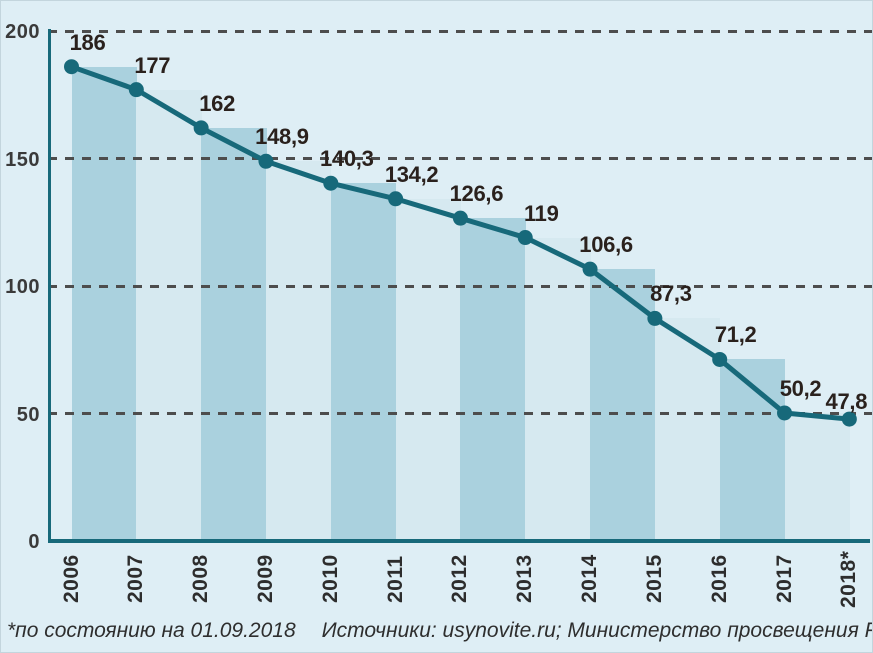 This screenshot has width=873, height=653. Describe the element at coordinates (152, 65) in the screenshot. I see `data-point-label-2007: 177` at that location.